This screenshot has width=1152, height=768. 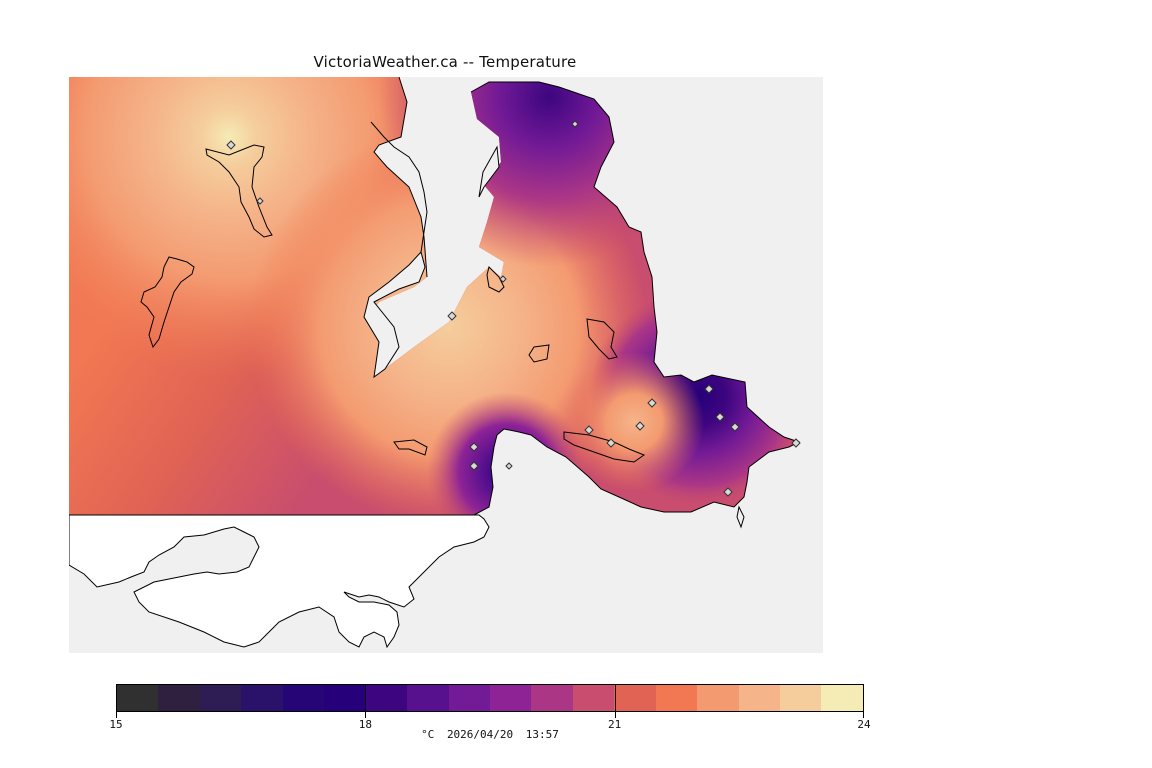 I want to click on legend-tick-label: 24, so click(x=864, y=724).